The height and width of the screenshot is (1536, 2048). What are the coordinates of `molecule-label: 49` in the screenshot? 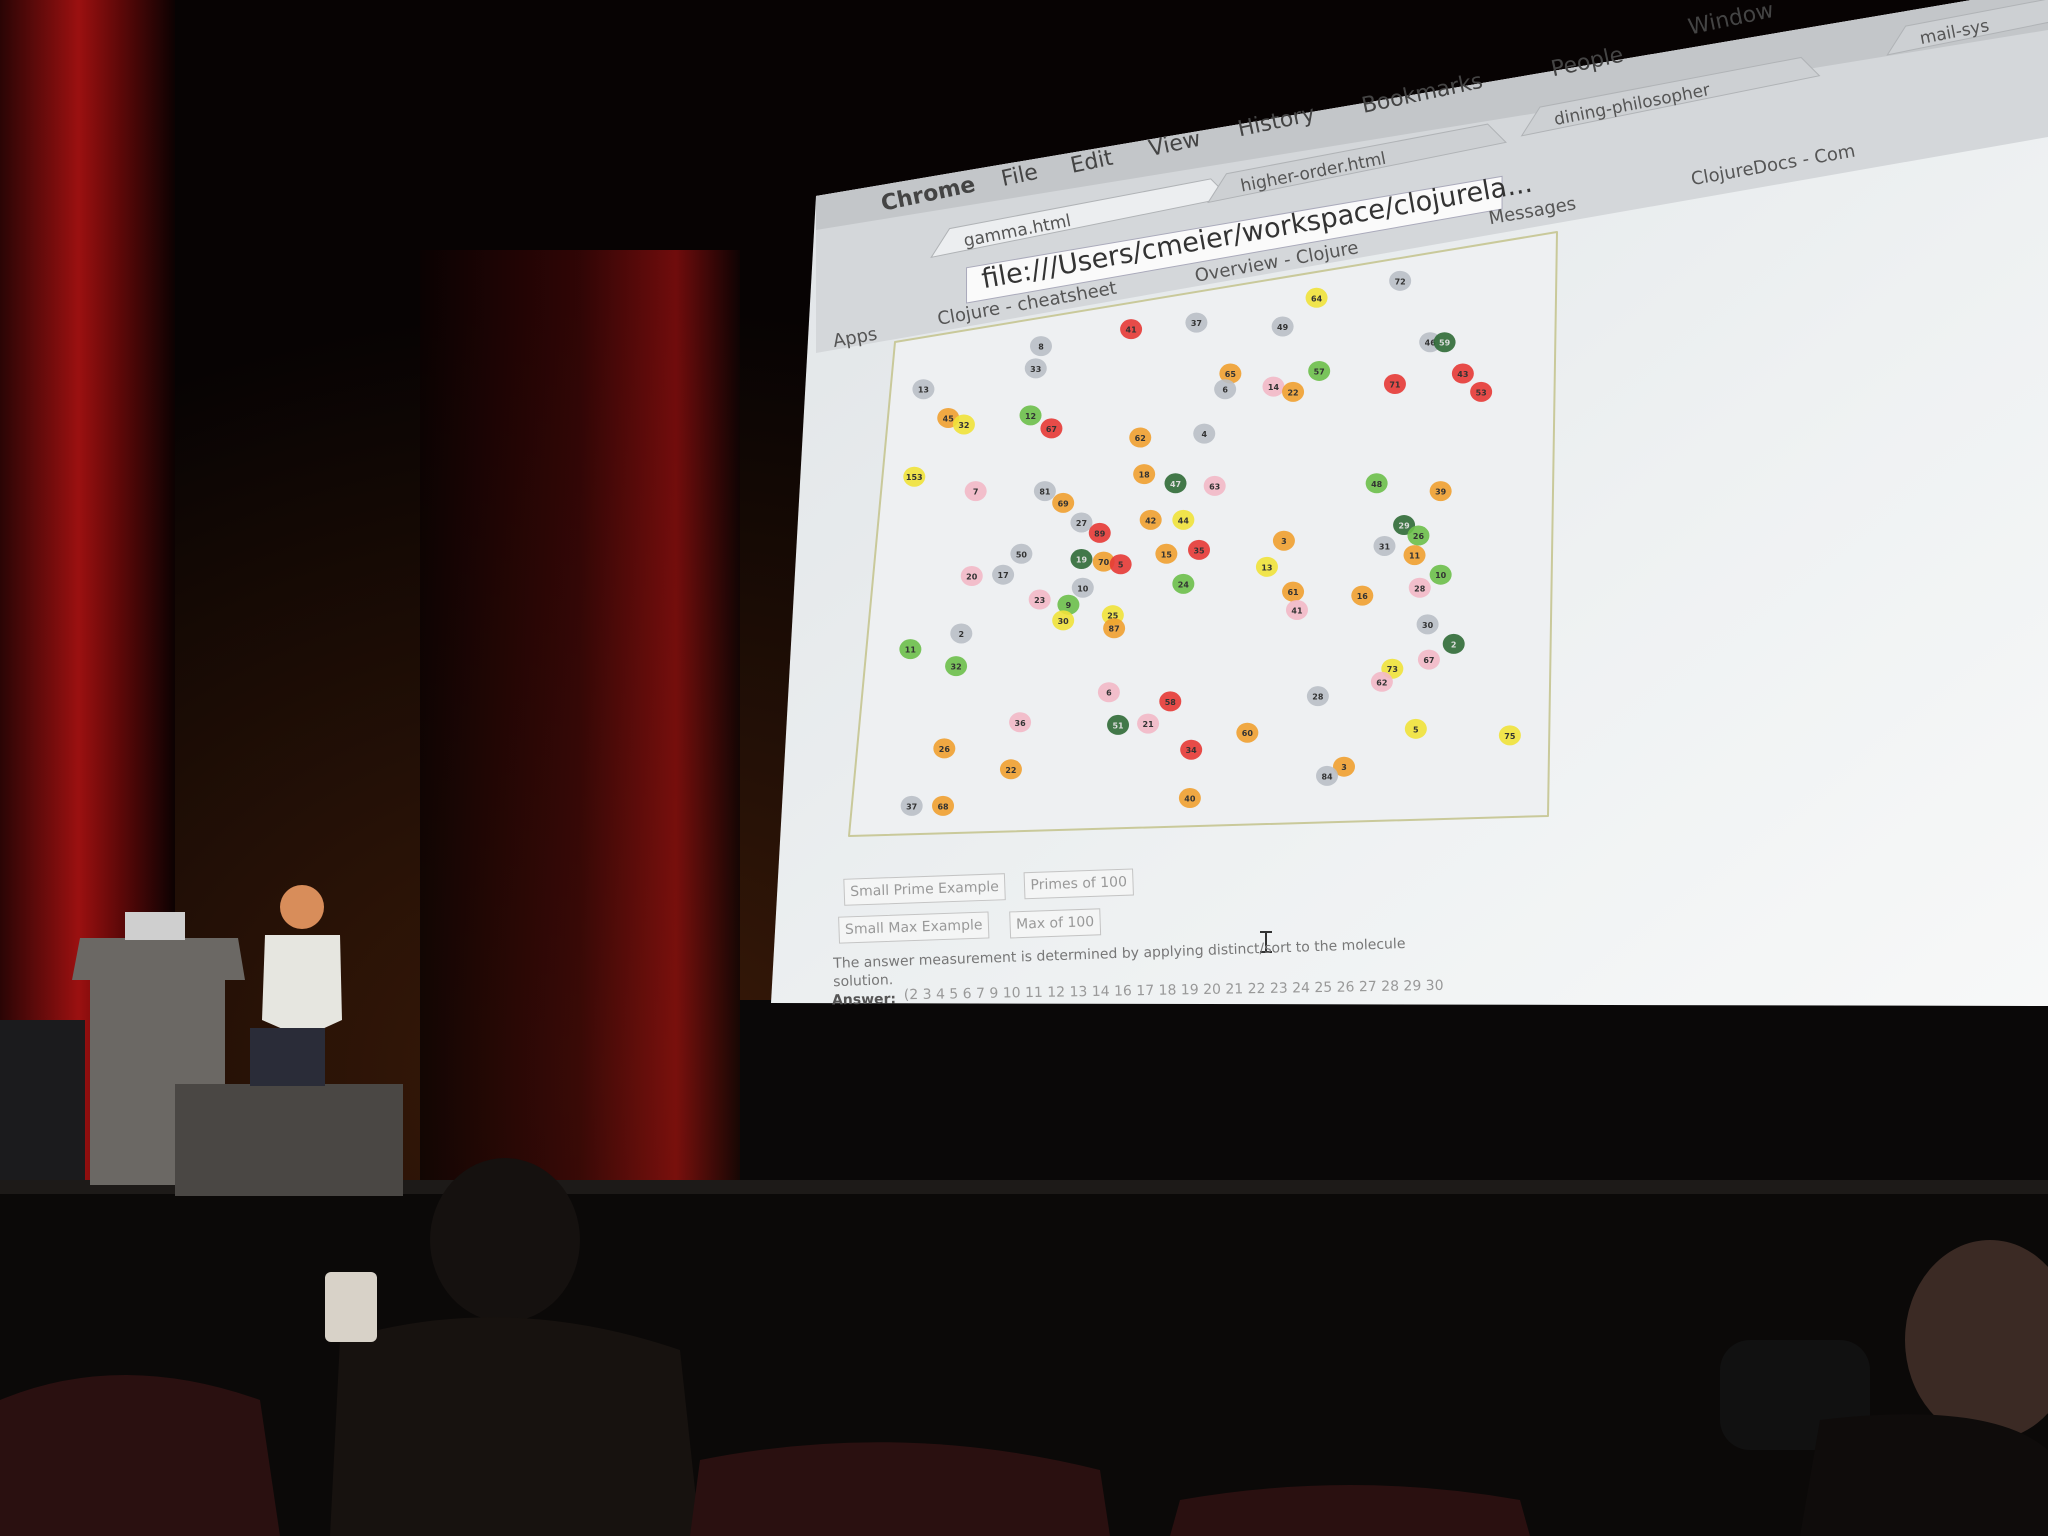 It's located at (1283, 327).